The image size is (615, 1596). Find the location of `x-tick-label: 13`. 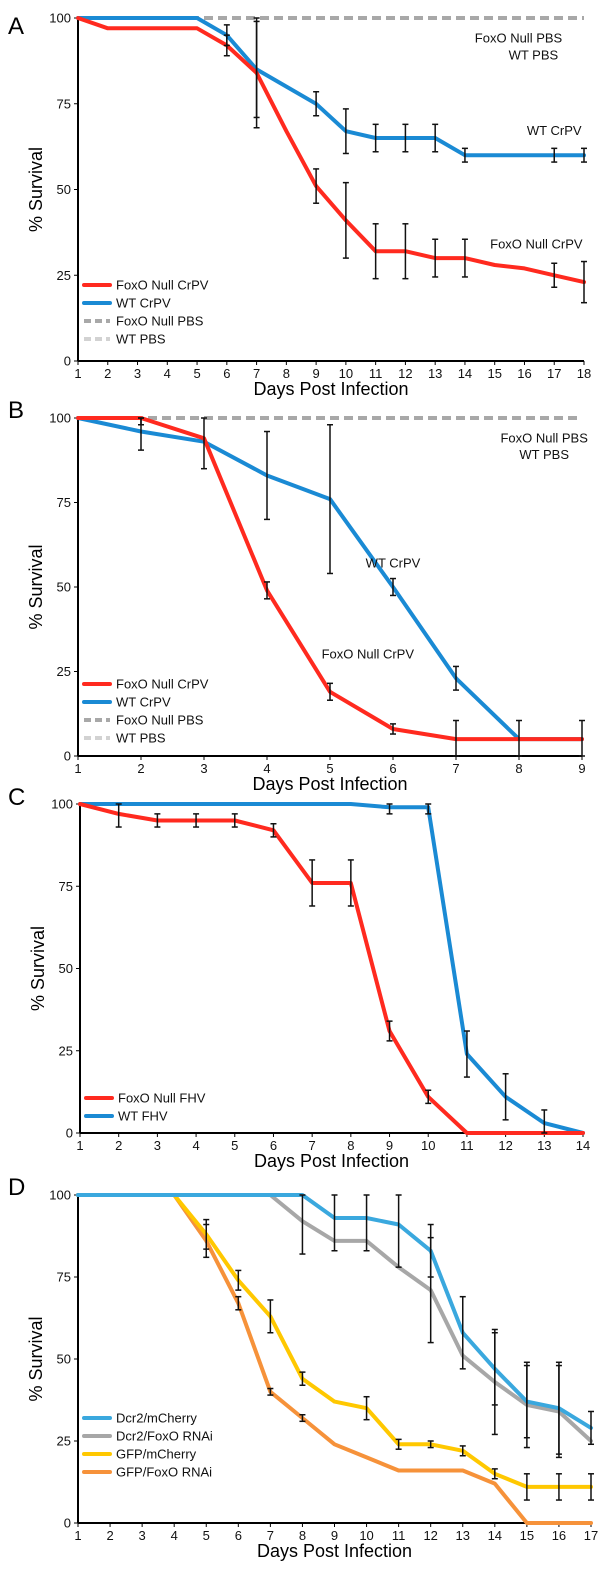

x-tick-label: 13 is located at coordinates (463, 1535).